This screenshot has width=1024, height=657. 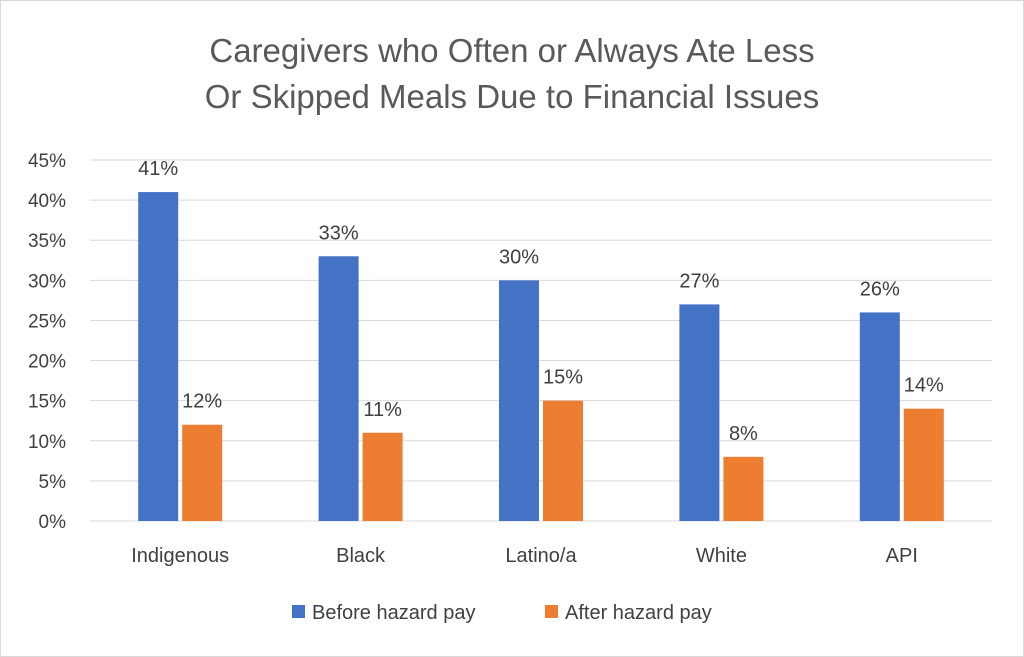 What do you see at coordinates (47, 201) in the screenshot?
I see `y-tick-label: 40%` at bounding box center [47, 201].